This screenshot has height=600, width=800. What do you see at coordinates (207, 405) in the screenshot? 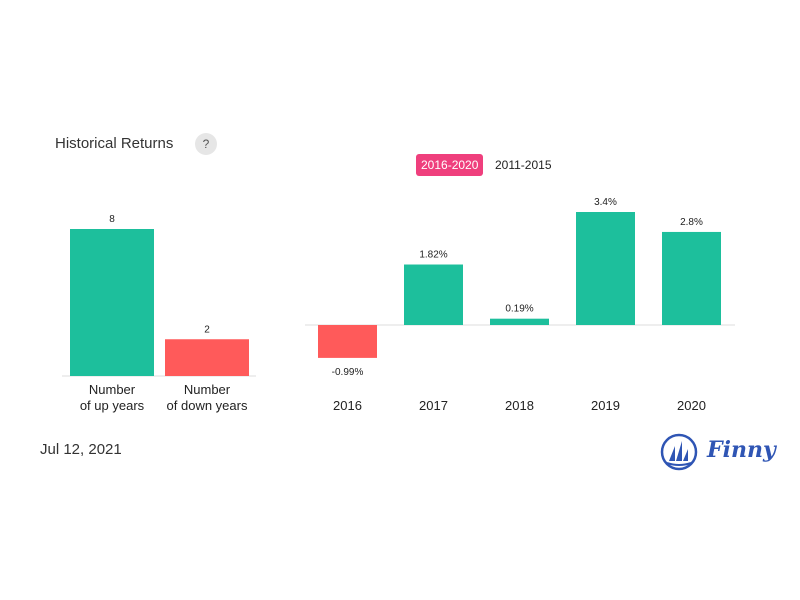
I see `tick-label: of down years` at bounding box center [207, 405].